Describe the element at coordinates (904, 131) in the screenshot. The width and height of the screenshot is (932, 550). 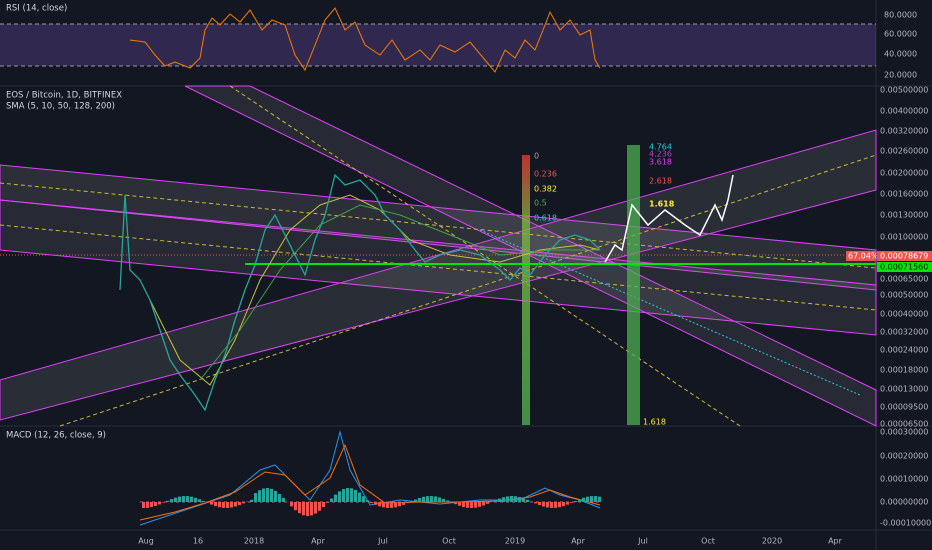
I see `price-axis-label: 0.00320000` at that location.